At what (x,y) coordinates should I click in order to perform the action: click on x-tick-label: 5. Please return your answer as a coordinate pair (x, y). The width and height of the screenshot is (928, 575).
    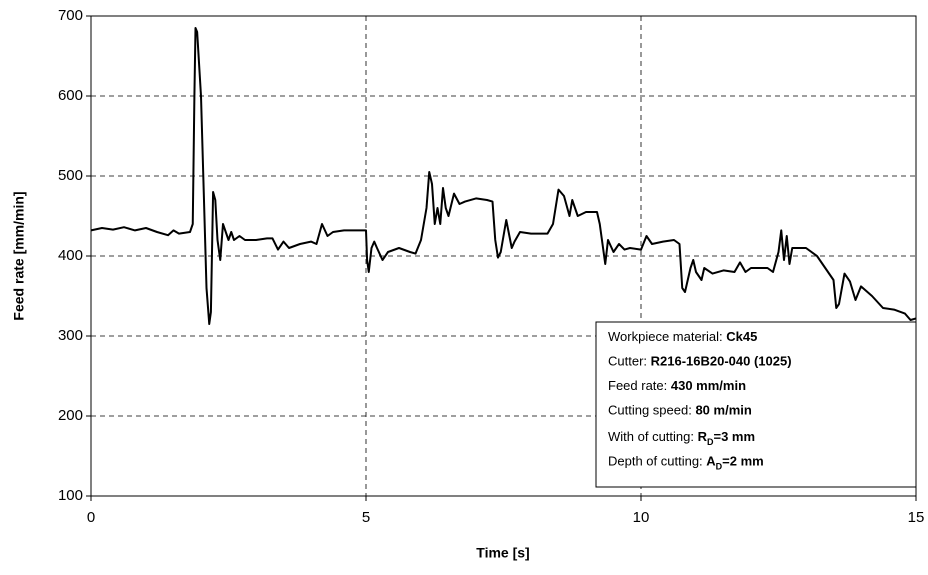
    Looking at the image, I should click on (366, 517).